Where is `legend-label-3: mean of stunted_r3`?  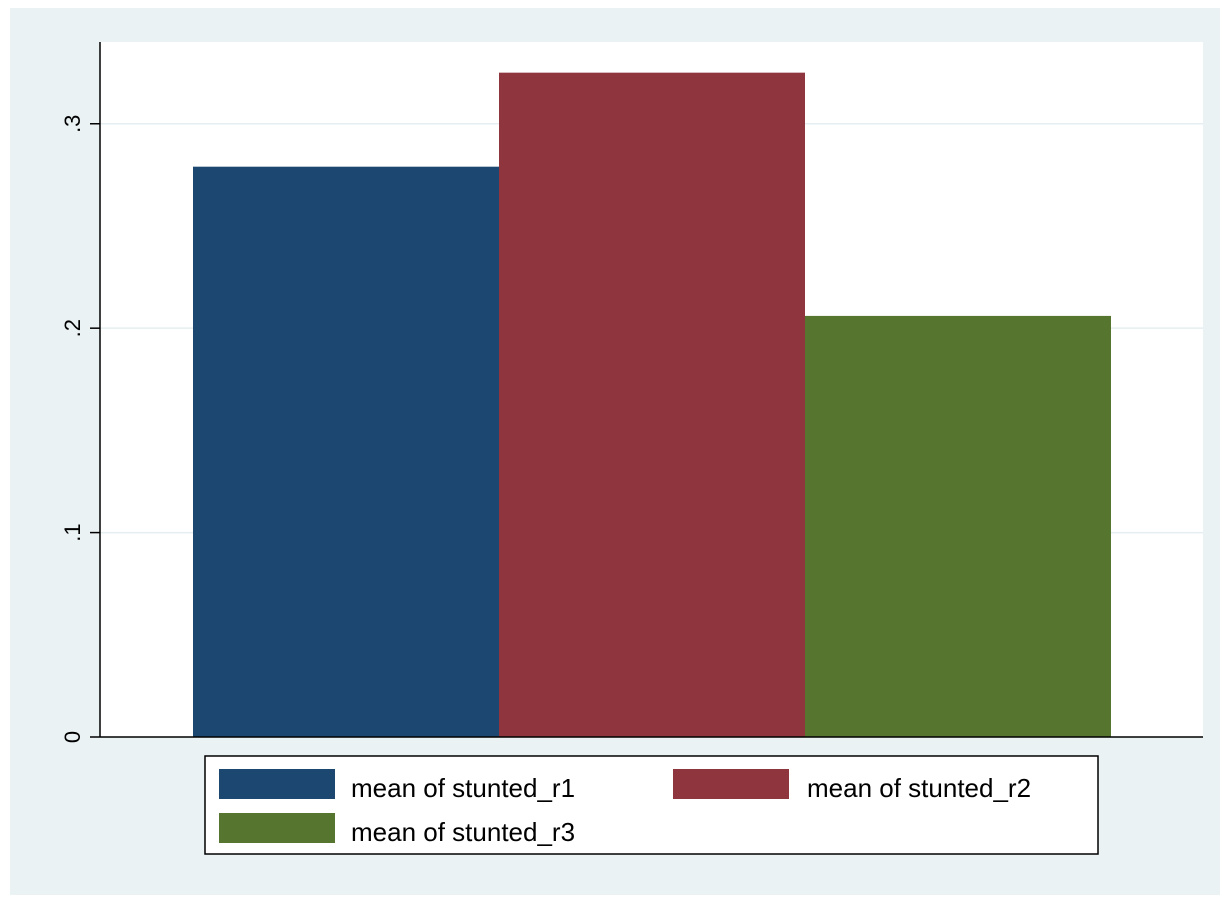
legend-label-3: mean of stunted_r3 is located at coordinates (463, 832).